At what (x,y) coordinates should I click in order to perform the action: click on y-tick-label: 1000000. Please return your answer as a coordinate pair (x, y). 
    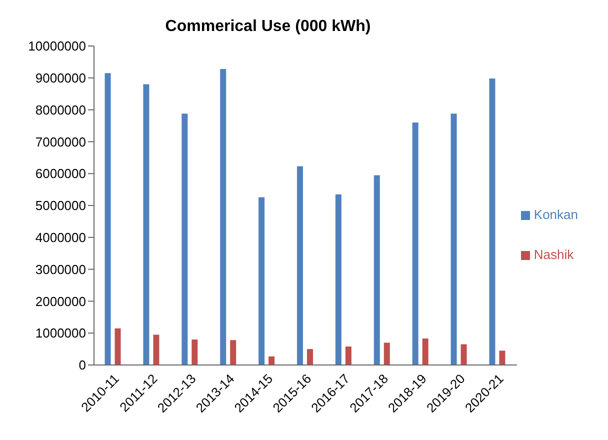
    Looking at the image, I should click on (60, 333).